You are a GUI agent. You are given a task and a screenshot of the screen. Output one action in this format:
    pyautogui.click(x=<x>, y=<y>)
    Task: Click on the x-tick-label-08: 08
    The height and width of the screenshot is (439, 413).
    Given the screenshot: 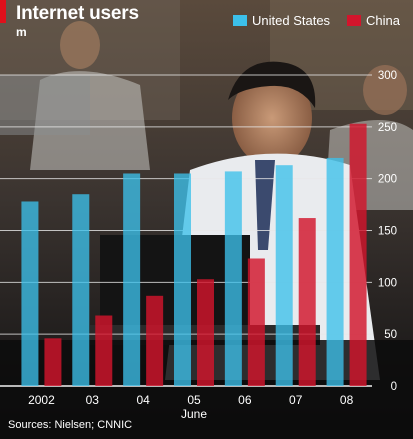 What is the action you would take?
    pyautogui.click(x=347, y=400)
    